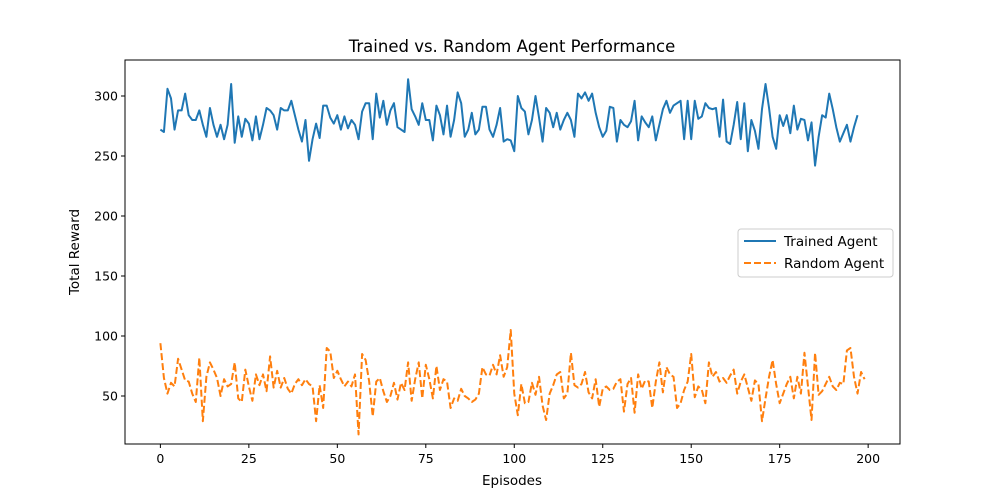 The width and height of the screenshot is (1000, 500). Describe the element at coordinates (780, 458) in the screenshot. I see `x-tick-label: 175` at that location.